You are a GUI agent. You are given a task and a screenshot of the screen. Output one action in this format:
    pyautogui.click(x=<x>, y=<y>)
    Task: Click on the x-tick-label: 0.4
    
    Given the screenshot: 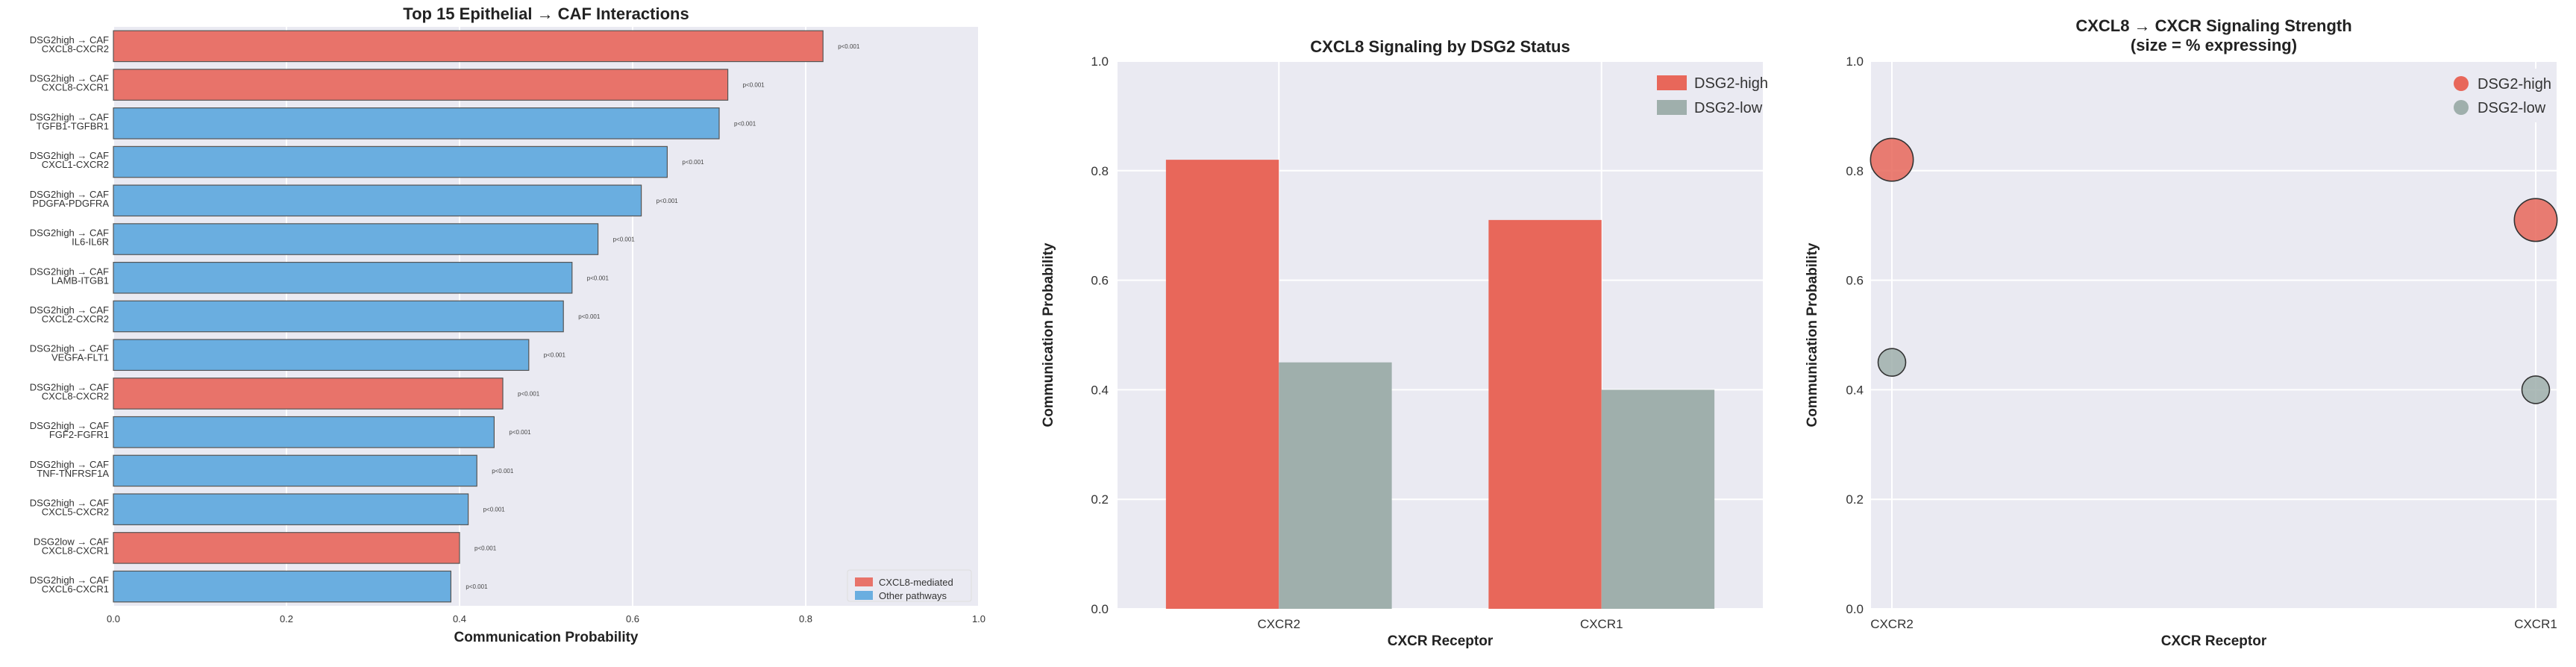 What is the action you would take?
    pyautogui.click(x=459, y=619)
    